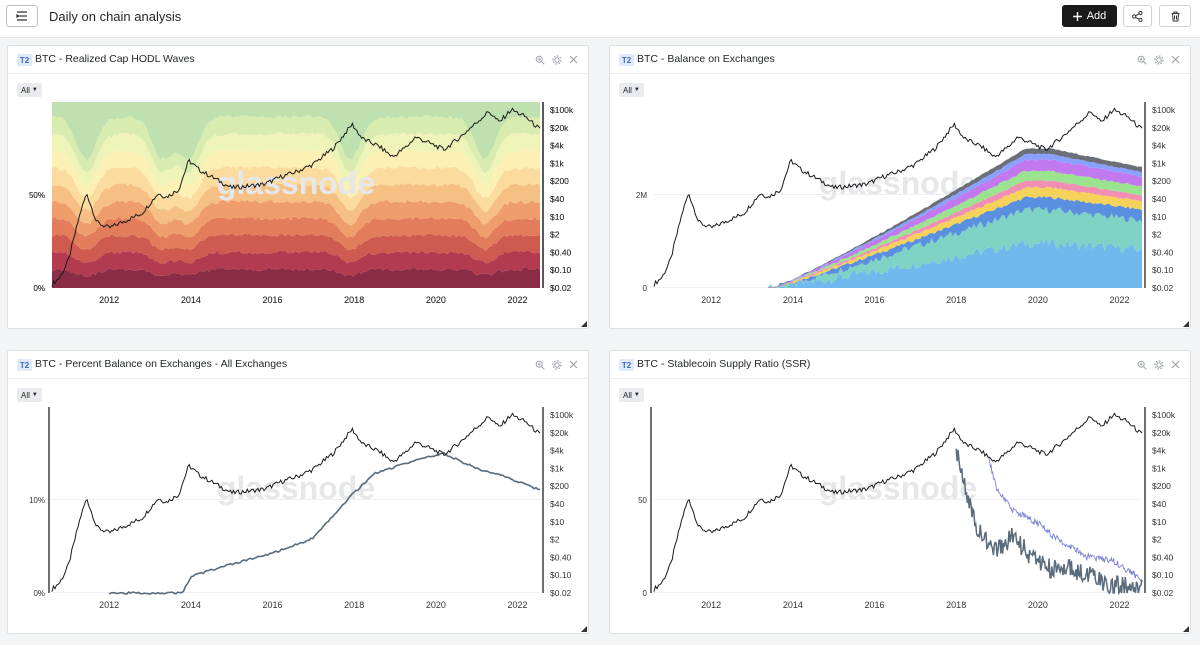 This screenshot has height=645, width=1200. I want to click on x-tick-label: 2022, so click(1120, 605).